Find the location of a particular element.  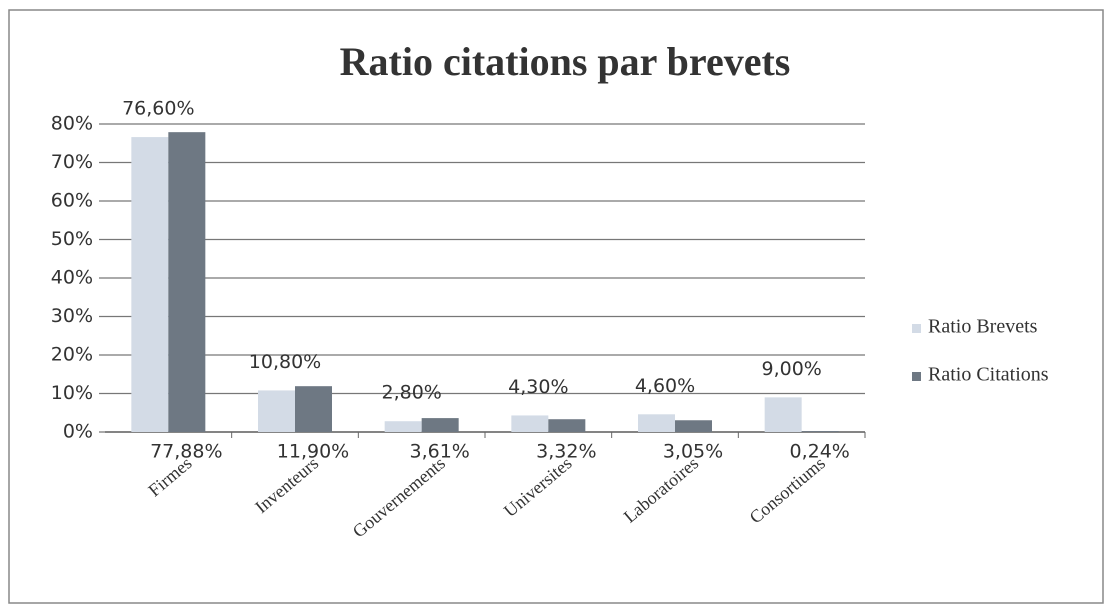

y-tick-label: 10% is located at coordinates (72, 393).